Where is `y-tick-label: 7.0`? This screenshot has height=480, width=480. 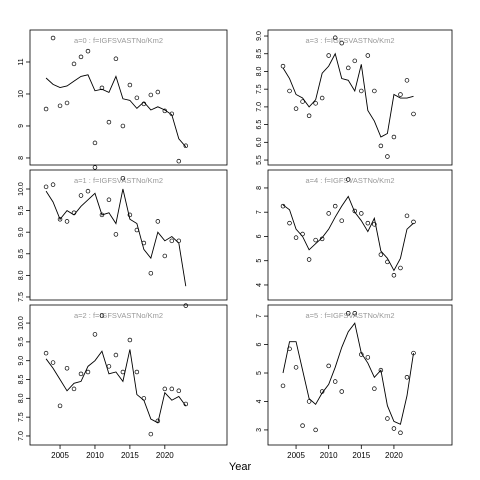
y-tick-label: 7.0 is located at coordinates (21, 436).